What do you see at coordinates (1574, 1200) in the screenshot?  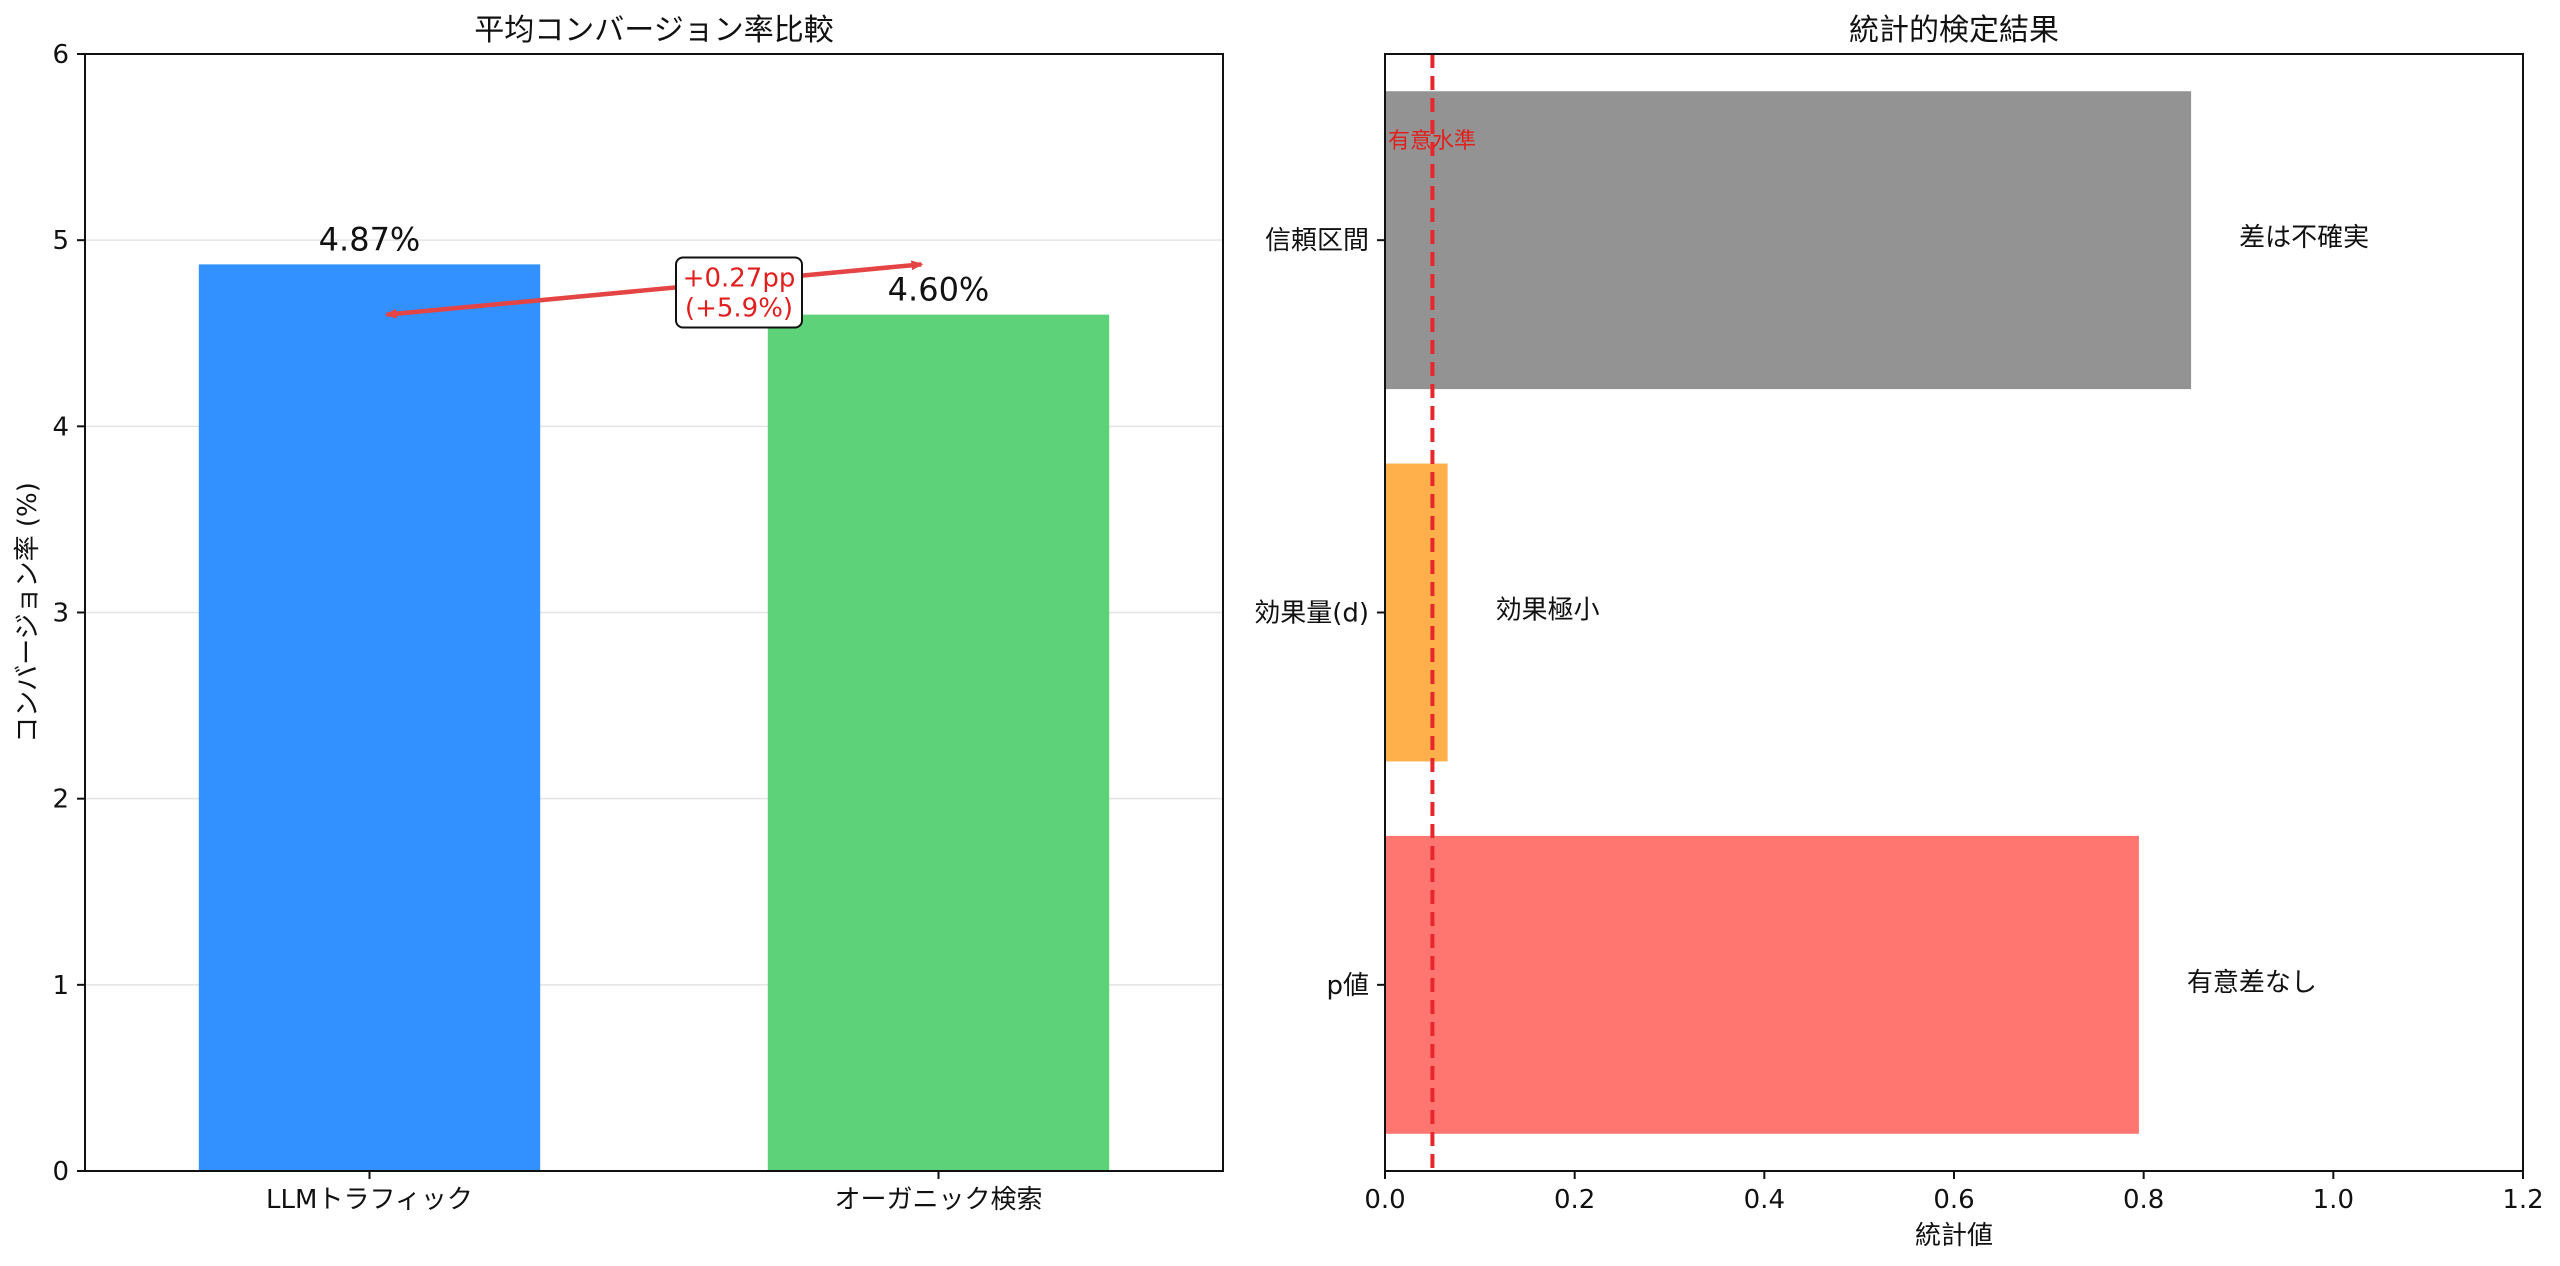 I see `x-tick-label: 0.2` at bounding box center [1574, 1200].